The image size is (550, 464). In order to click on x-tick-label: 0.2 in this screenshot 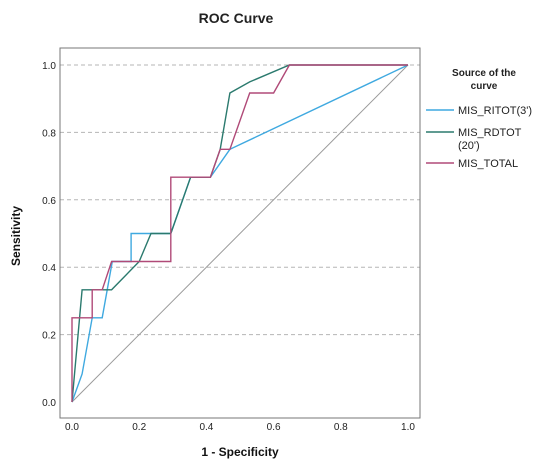, I will do `click(139, 427)`.